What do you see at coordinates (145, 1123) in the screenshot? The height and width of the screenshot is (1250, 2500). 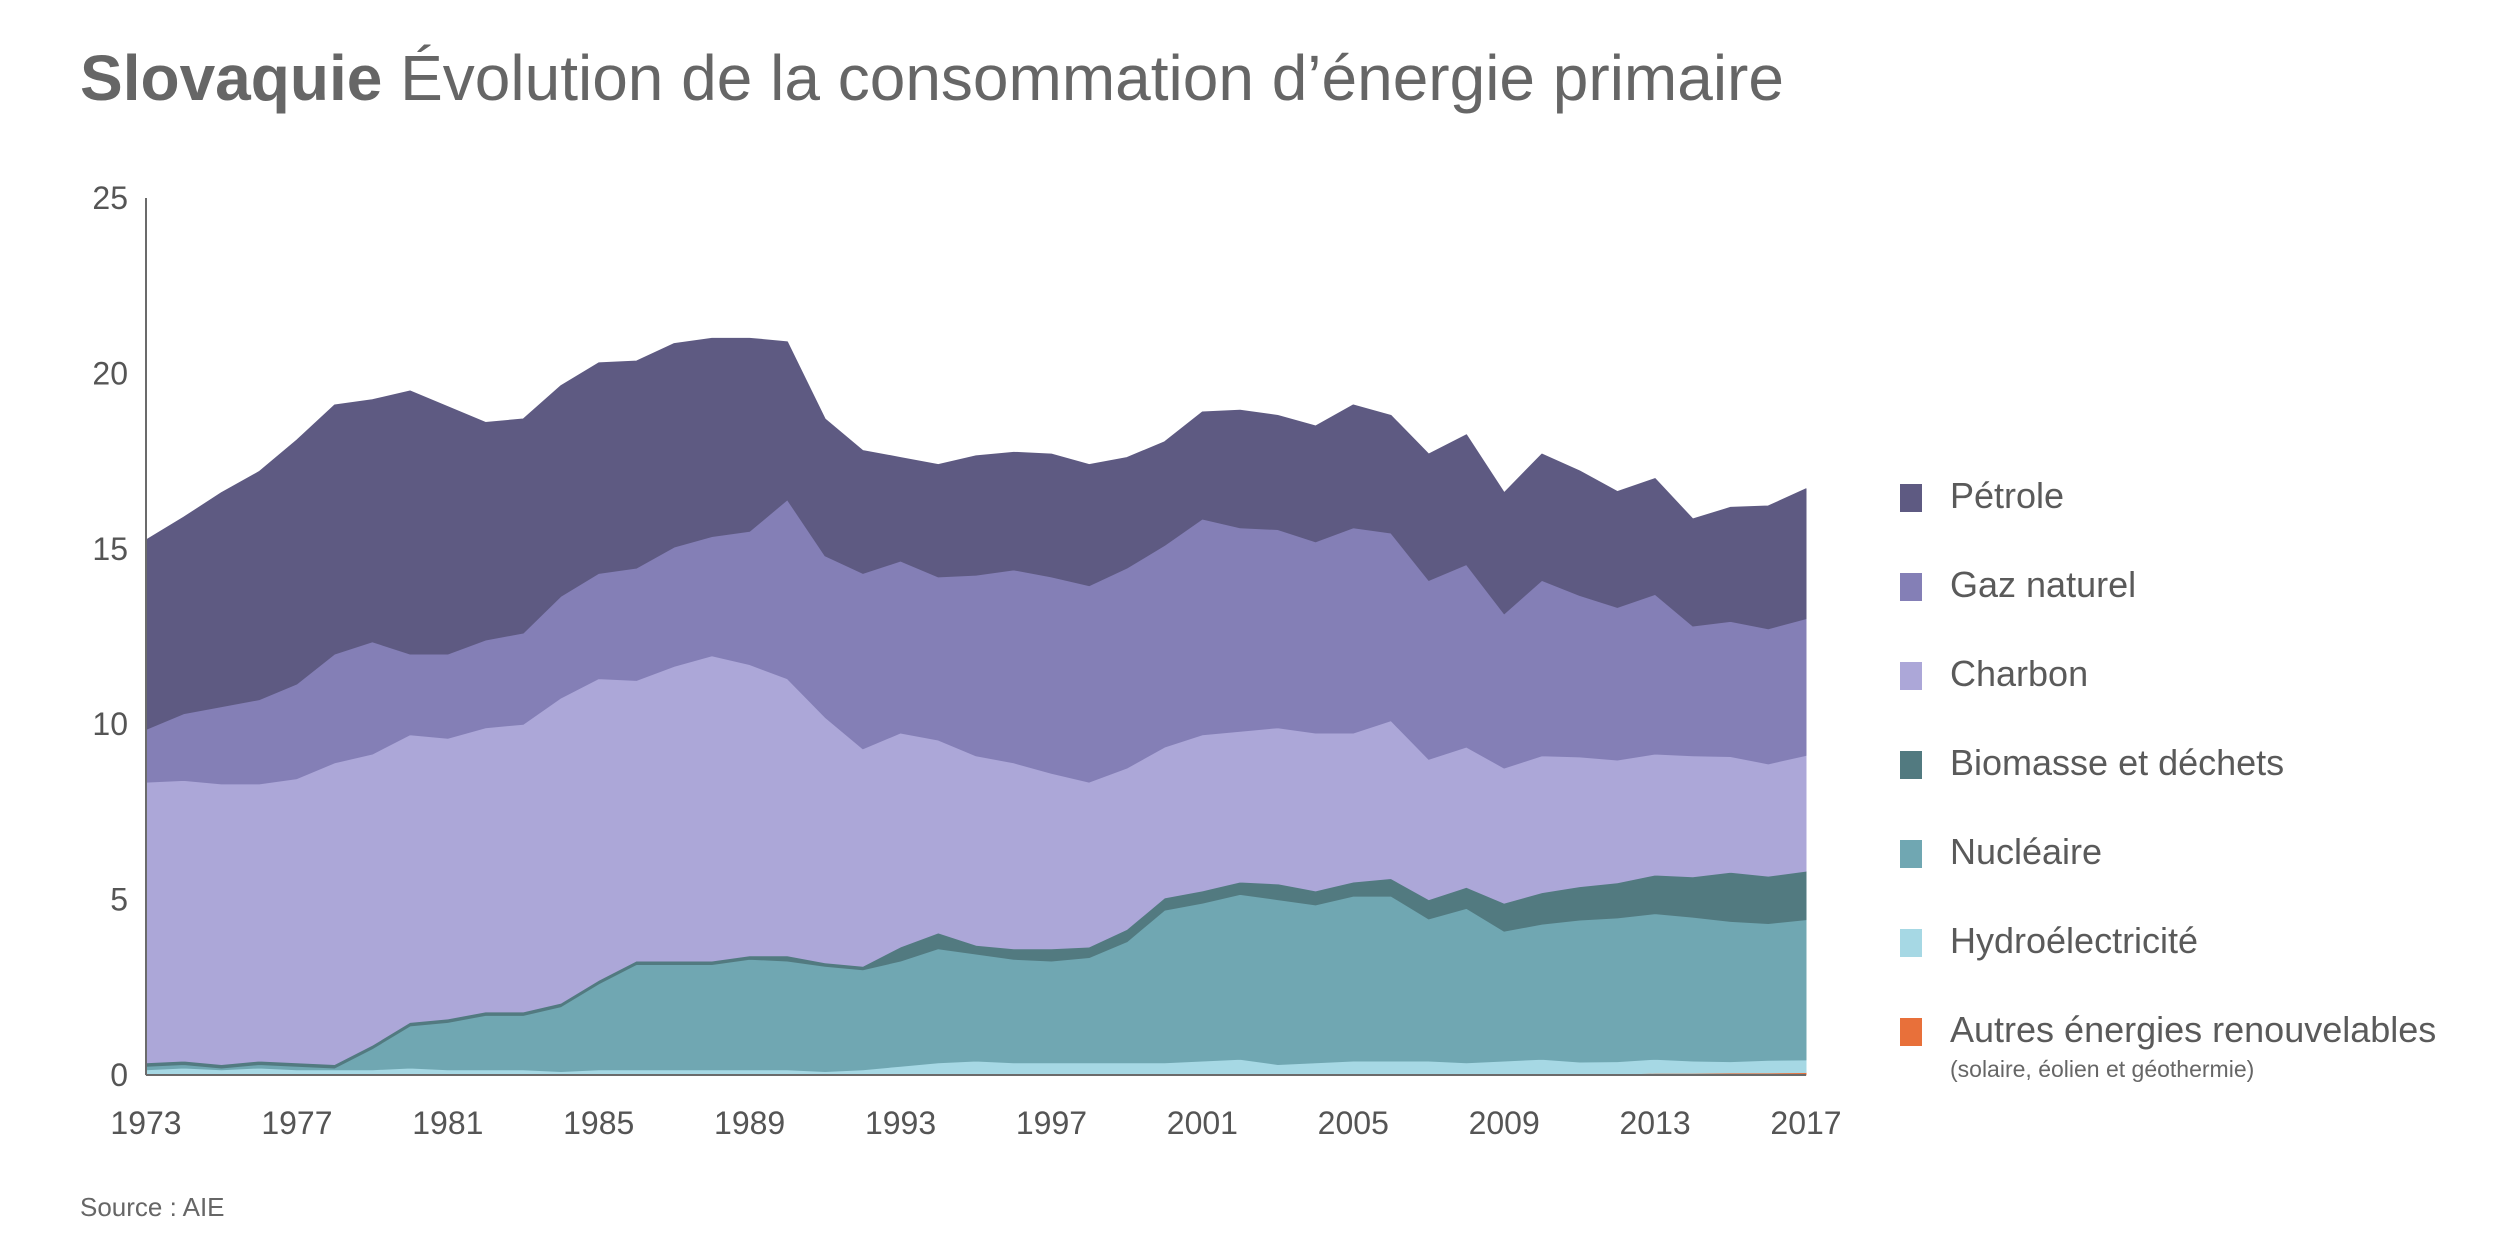 I see `x-tick-label: 1973` at bounding box center [145, 1123].